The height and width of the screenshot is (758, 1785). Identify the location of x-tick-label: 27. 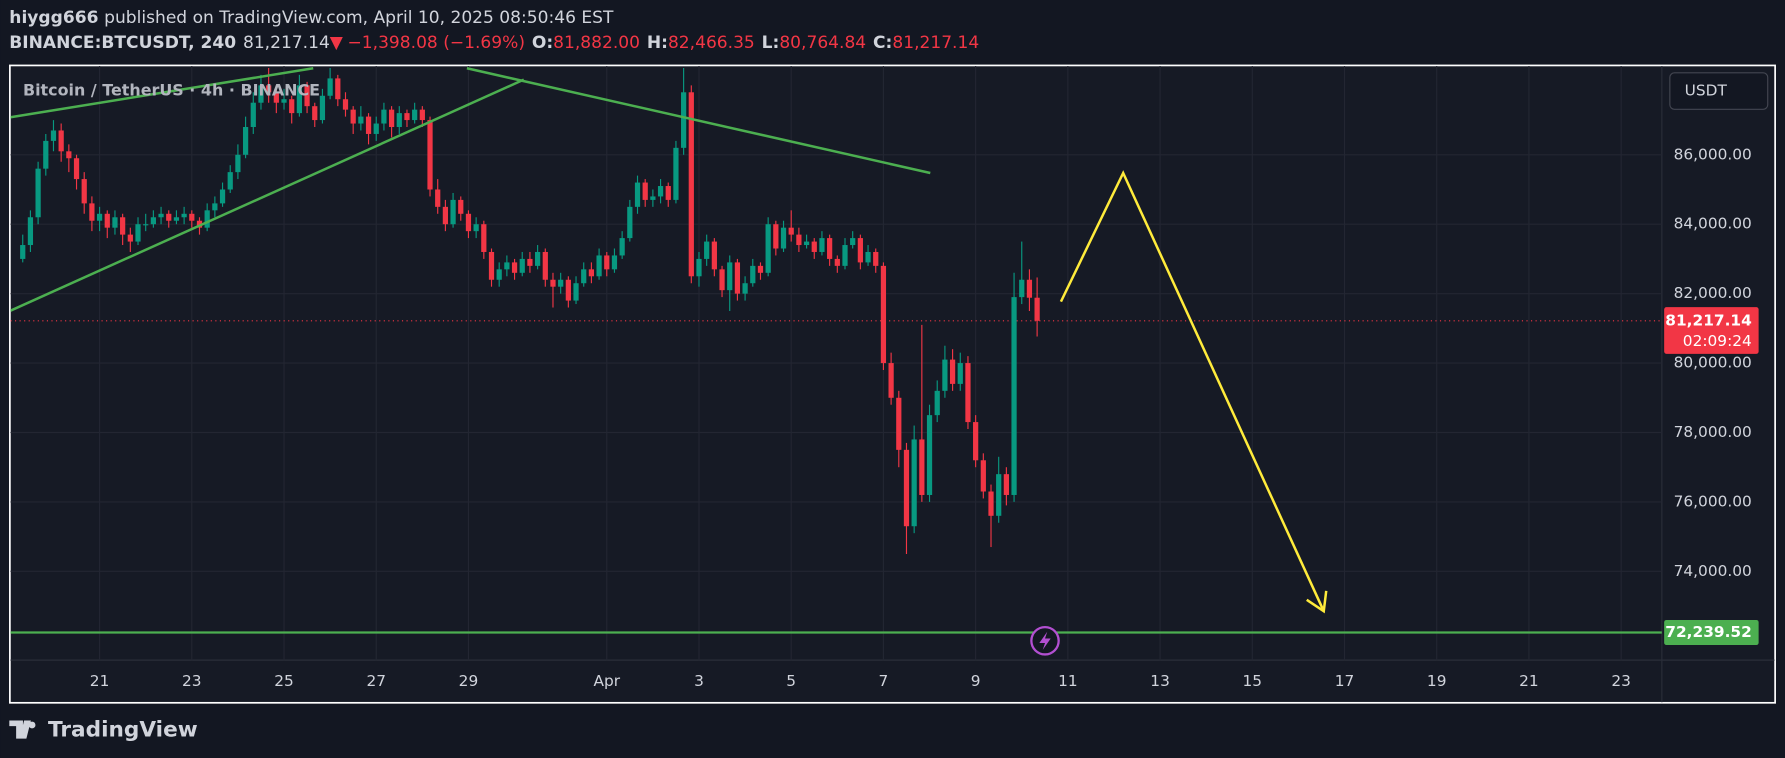
(376, 681).